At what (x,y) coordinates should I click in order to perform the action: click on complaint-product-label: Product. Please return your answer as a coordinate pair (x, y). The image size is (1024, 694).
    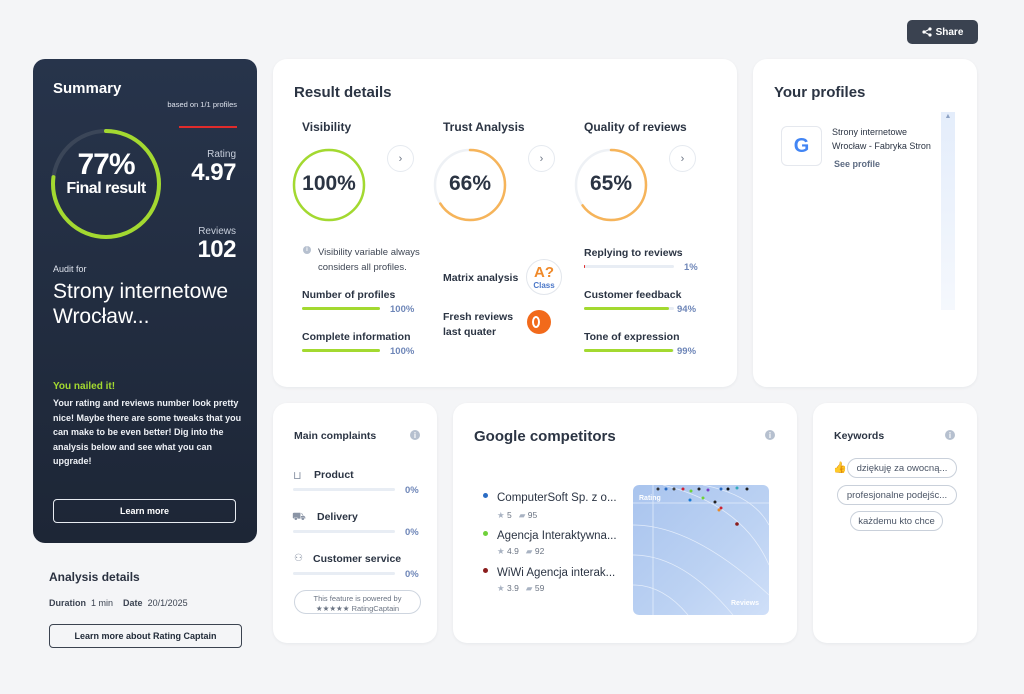
    Looking at the image, I should click on (334, 475).